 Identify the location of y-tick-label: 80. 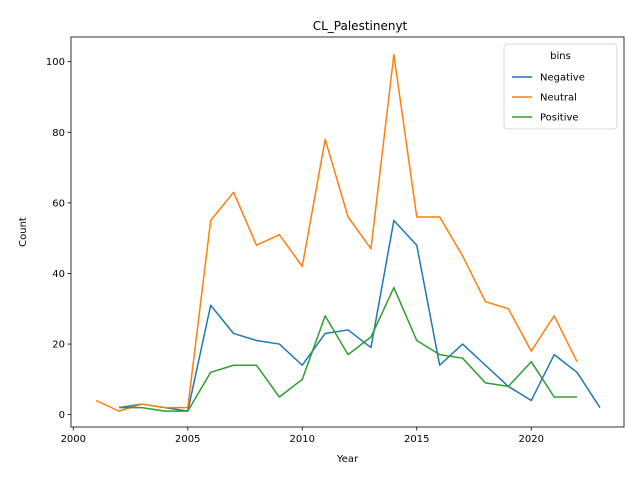
(58, 133).